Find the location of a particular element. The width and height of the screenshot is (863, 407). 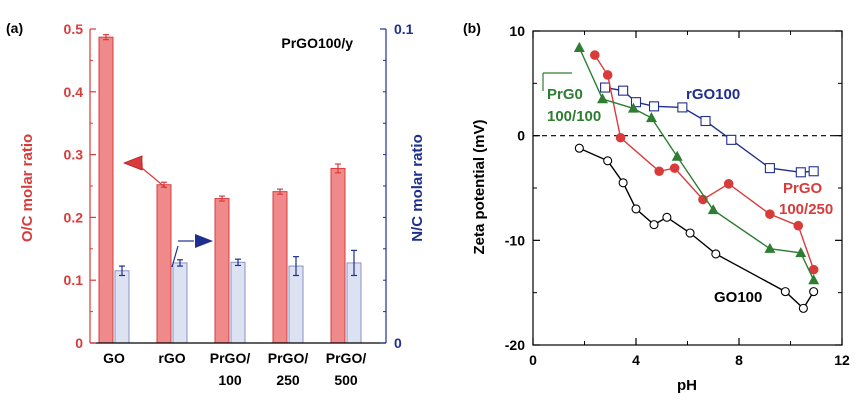

y-tick-label: -20 is located at coordinates (515, 345).